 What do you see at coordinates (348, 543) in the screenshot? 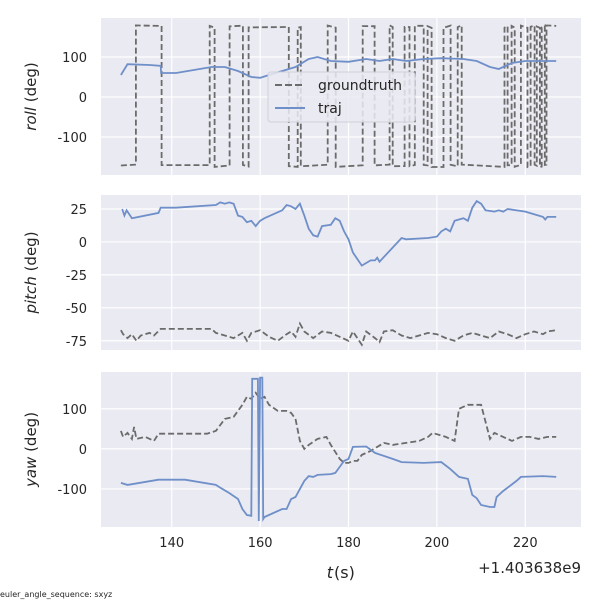
I see `x-tick-label: 180` at bounding box center [348, 543].